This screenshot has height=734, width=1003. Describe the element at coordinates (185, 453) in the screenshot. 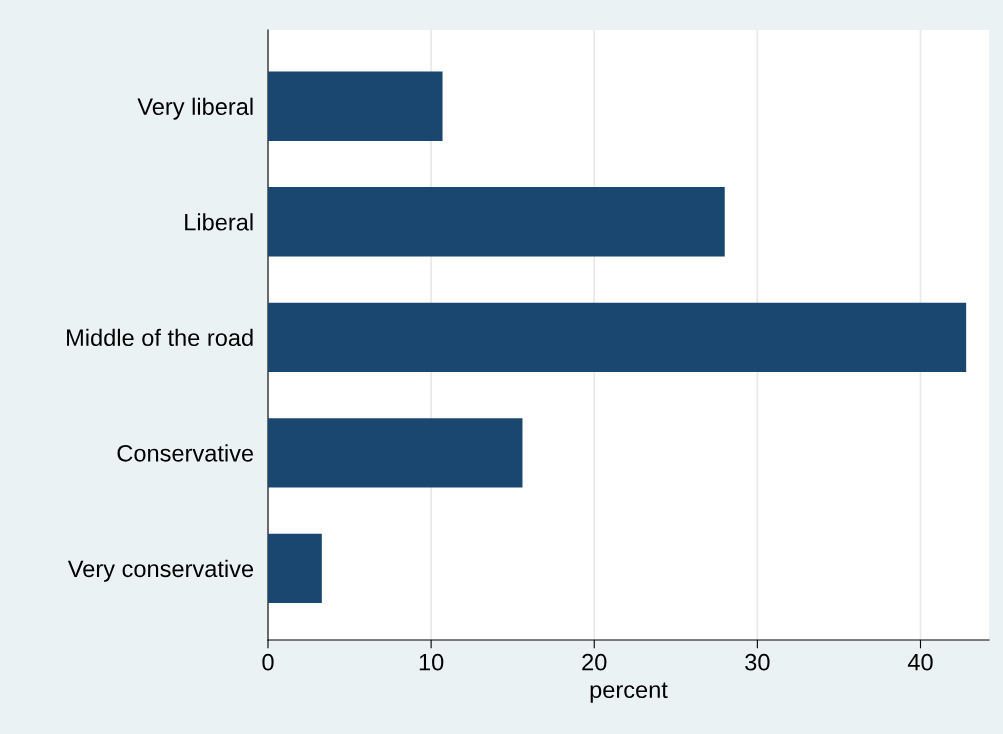

I see `y-tick-label: Conservative` at that location.